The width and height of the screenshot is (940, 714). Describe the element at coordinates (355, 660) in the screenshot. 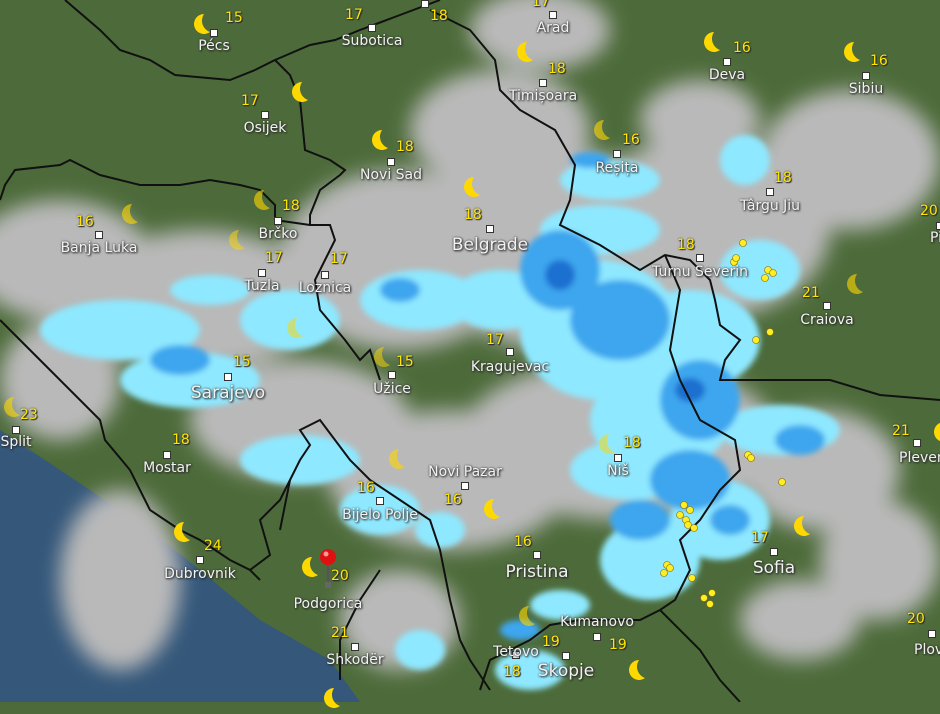

I see `city-label: Shkodër` at that location.